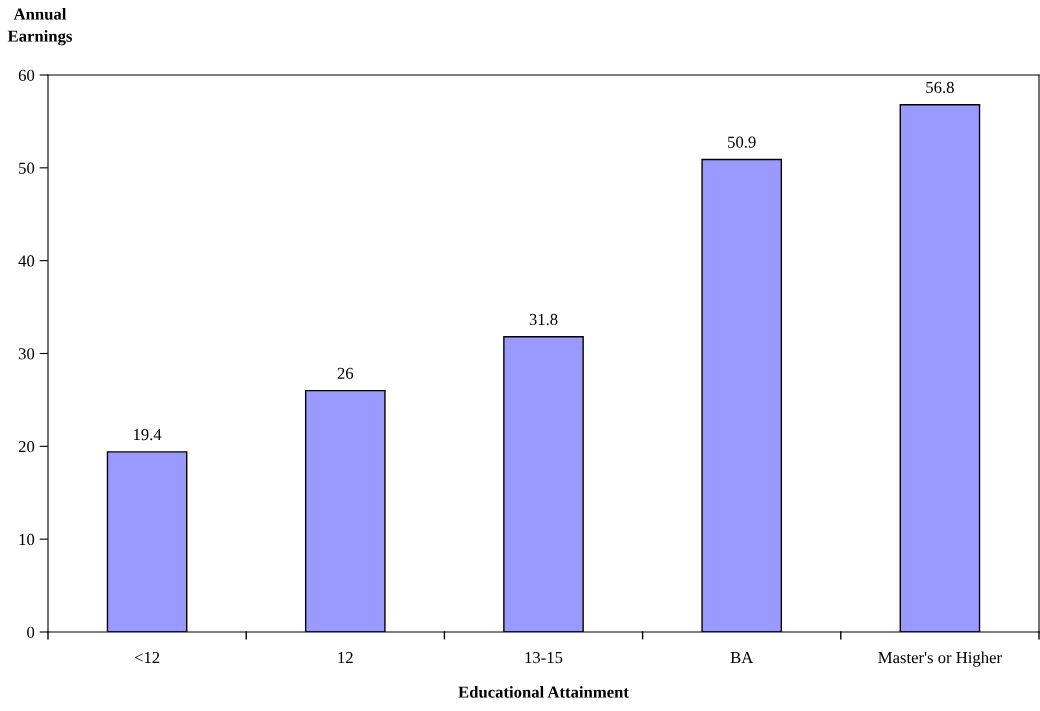 The width and height of the screenshot is (1040, 711). I want to click on x-tick-label: BA, so click(742, 658).